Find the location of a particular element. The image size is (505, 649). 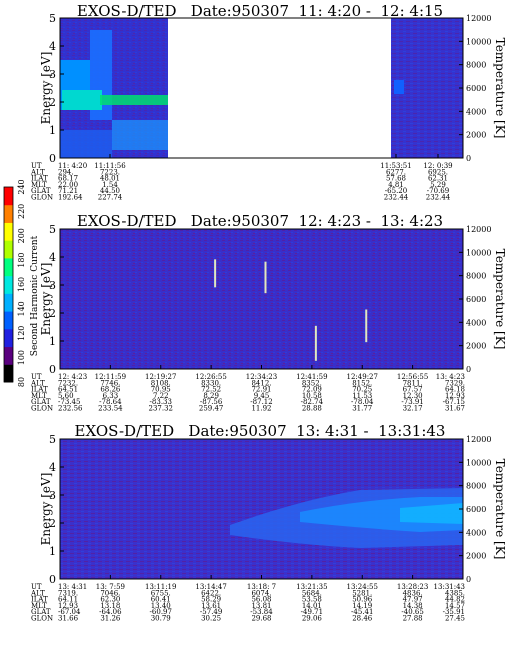

orbit-value-mlt: 7.22 is located at coordinates (161, 396).